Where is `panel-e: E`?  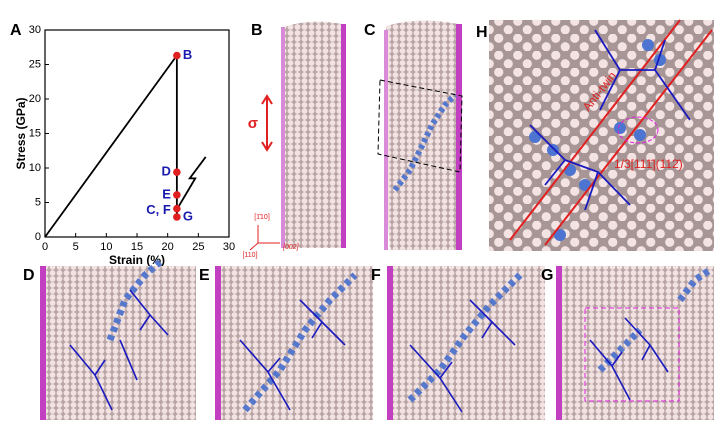 panel-e: E is located at coordinates (286, 343).